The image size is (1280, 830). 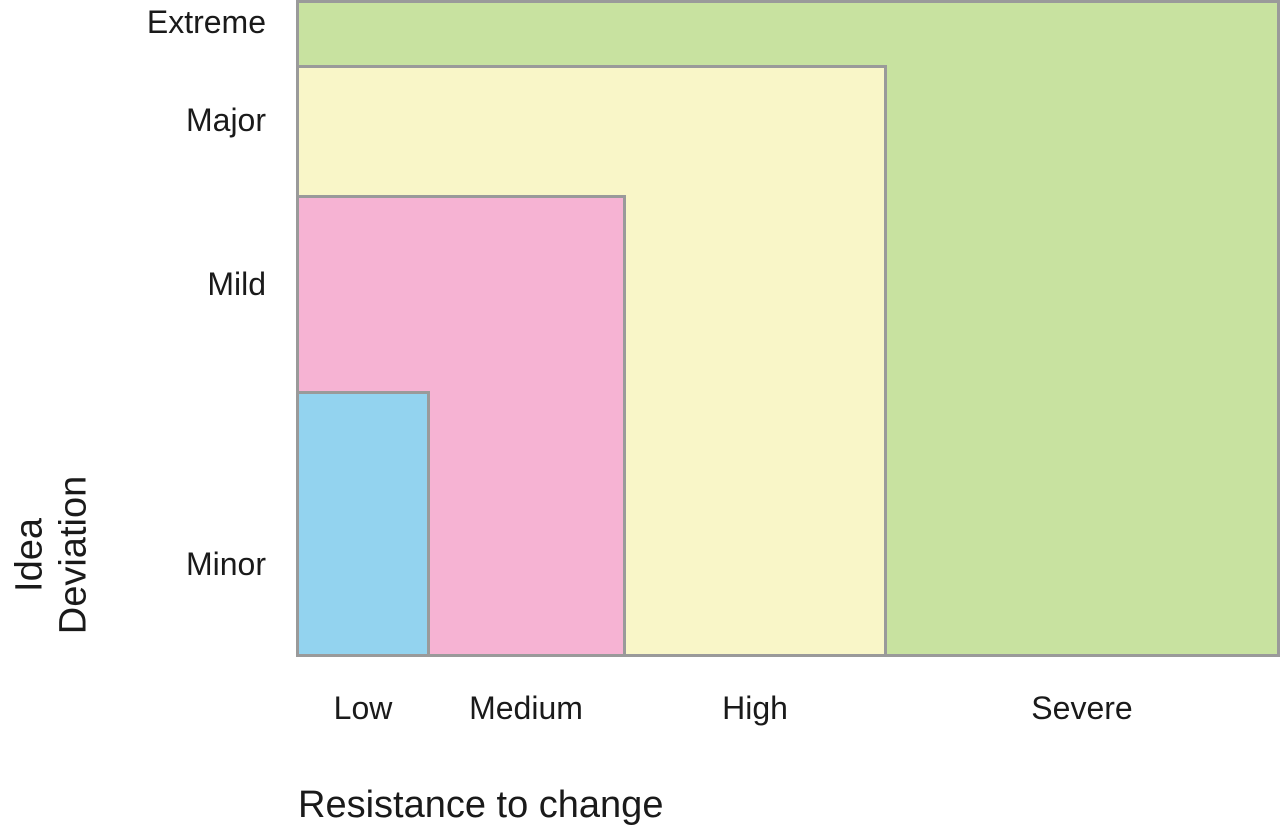 I want to click on x-label-medium: Medium, so click(x=526, y=708).